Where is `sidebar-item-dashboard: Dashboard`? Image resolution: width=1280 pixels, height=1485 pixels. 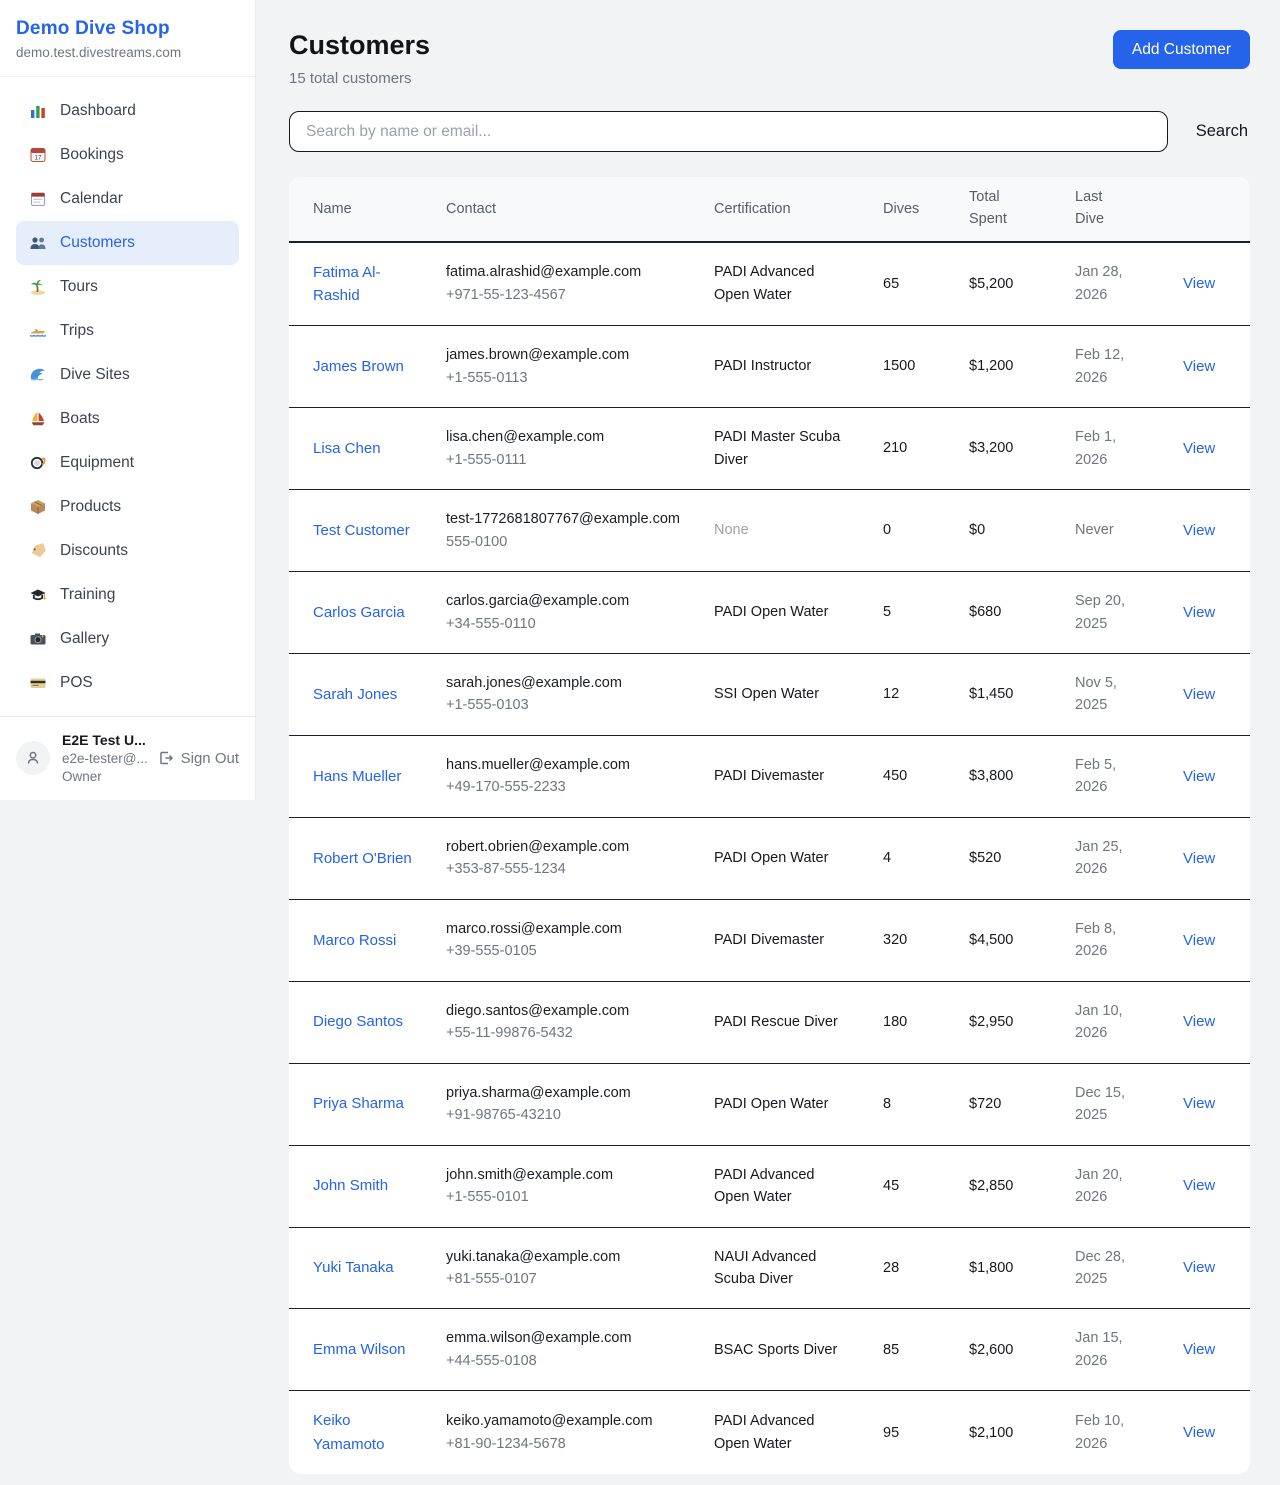
sidebar-item-dashboard: Dashboard is located at coordinates (127, 111).